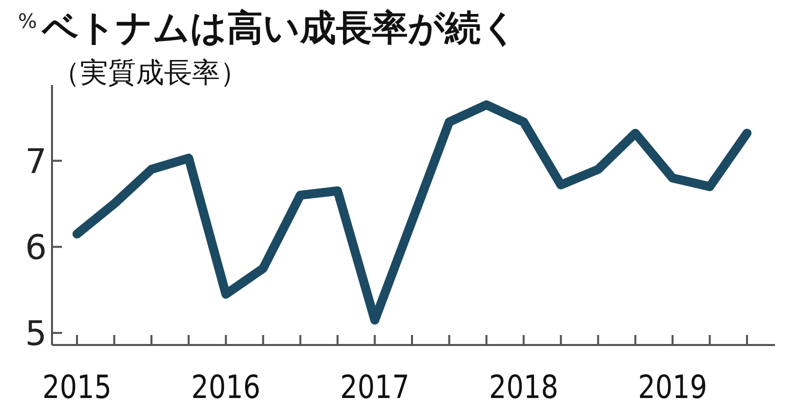 The height and width of the screenshot is (416, 800). Describe the element at coordinates (36, 248) in the screenshot. I see `y-tick-label: 6` at that location.